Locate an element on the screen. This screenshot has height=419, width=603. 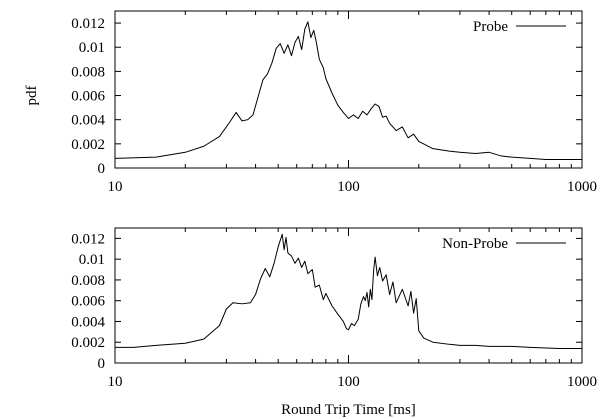
y-axis-title: pdf is located at coordinates (32, 96).